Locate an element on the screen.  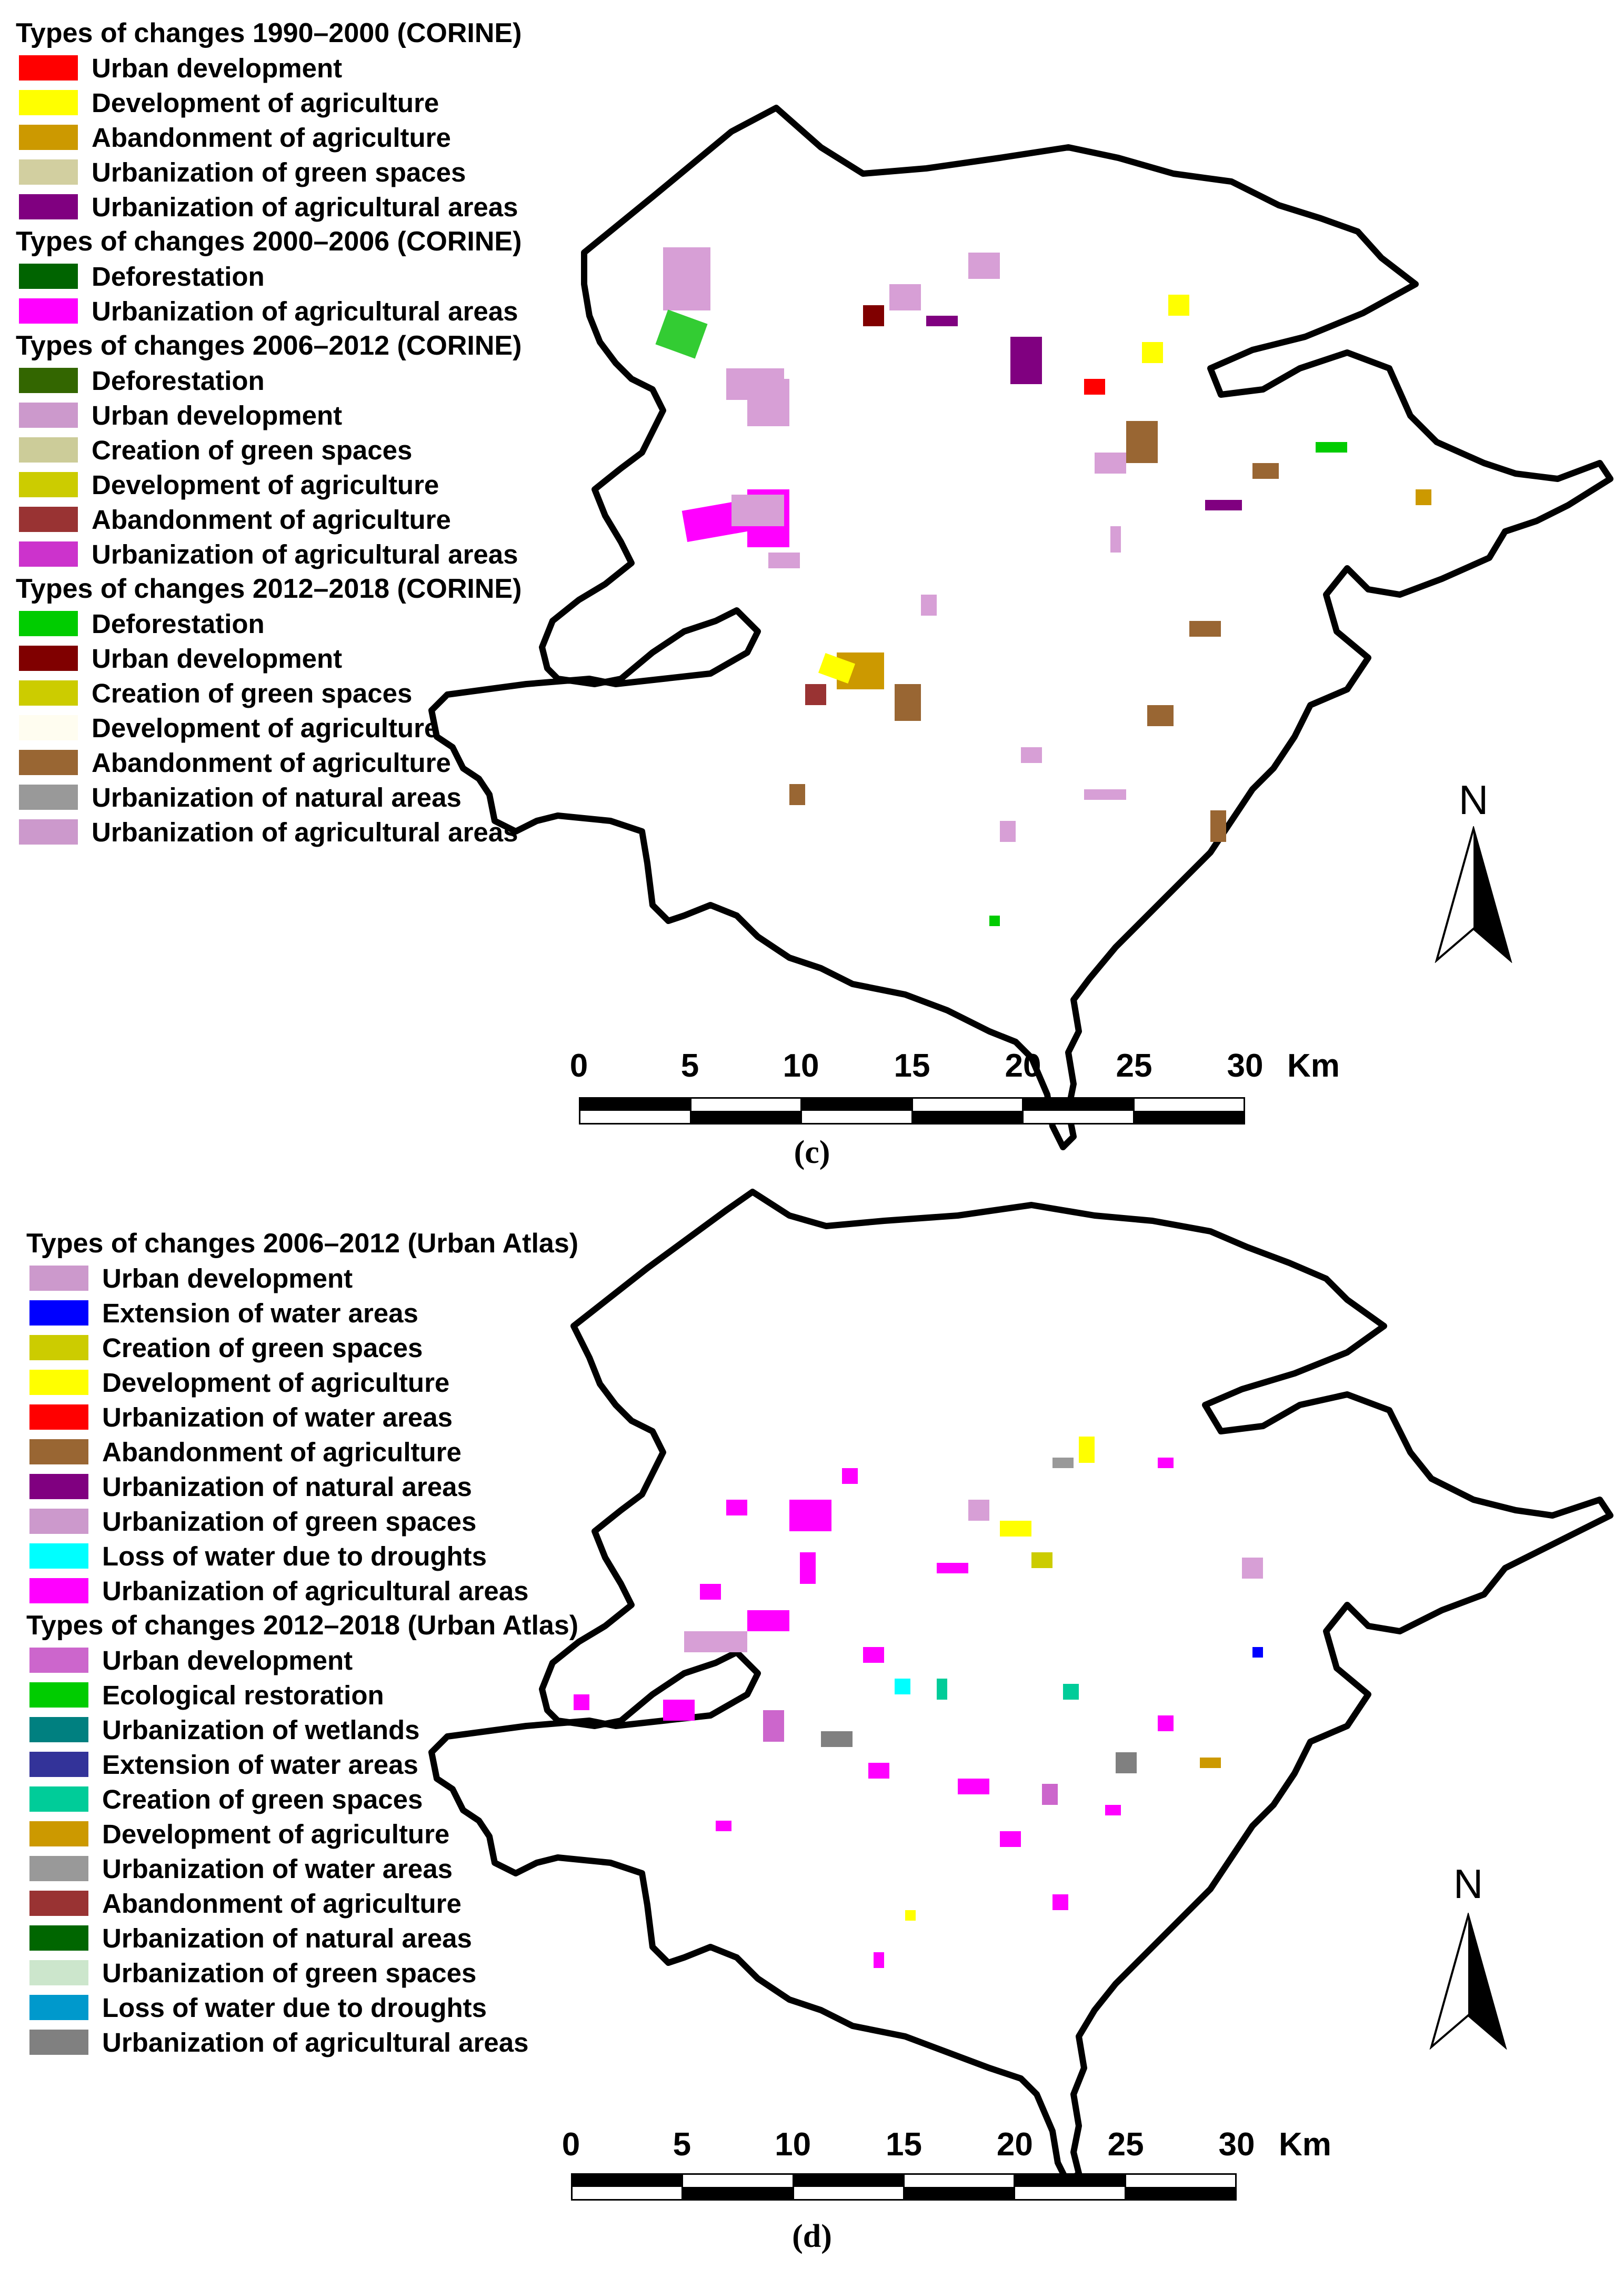
north-arrow-icon is located at coordinates (1468, 1981).